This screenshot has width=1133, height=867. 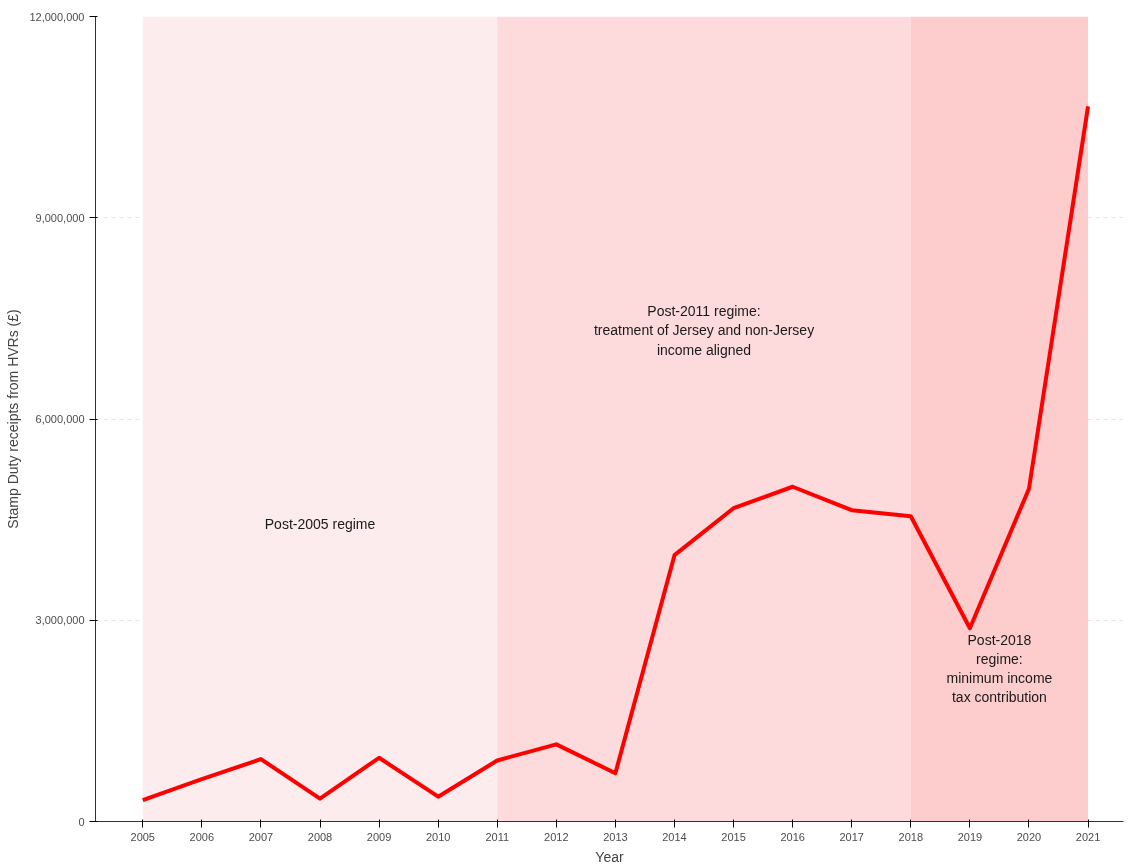 I want to click on x-tick-label: 2006, so click(x=202, y=836).